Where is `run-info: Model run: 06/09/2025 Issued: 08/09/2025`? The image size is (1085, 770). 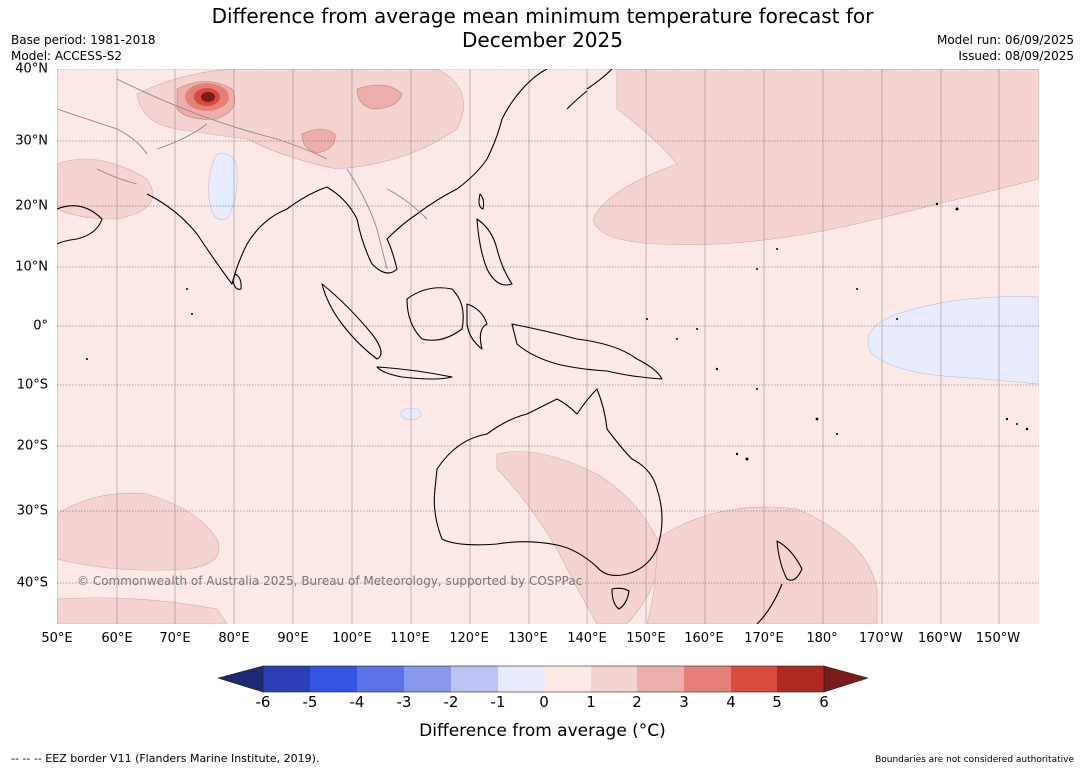 run-info: Model run: 06/09/2025 Issued: 08/09/2025 is located at coordinates (1005, 48).